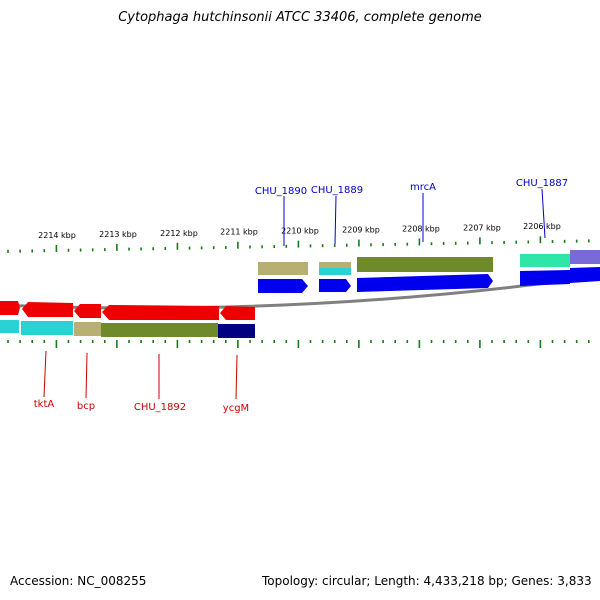 Image resolution: width=600 pixels, height=600 pixels. Describe the element at coordinates (423, 187) in the screenshot. I see `gene-label-mrca: mrcA` at that location.